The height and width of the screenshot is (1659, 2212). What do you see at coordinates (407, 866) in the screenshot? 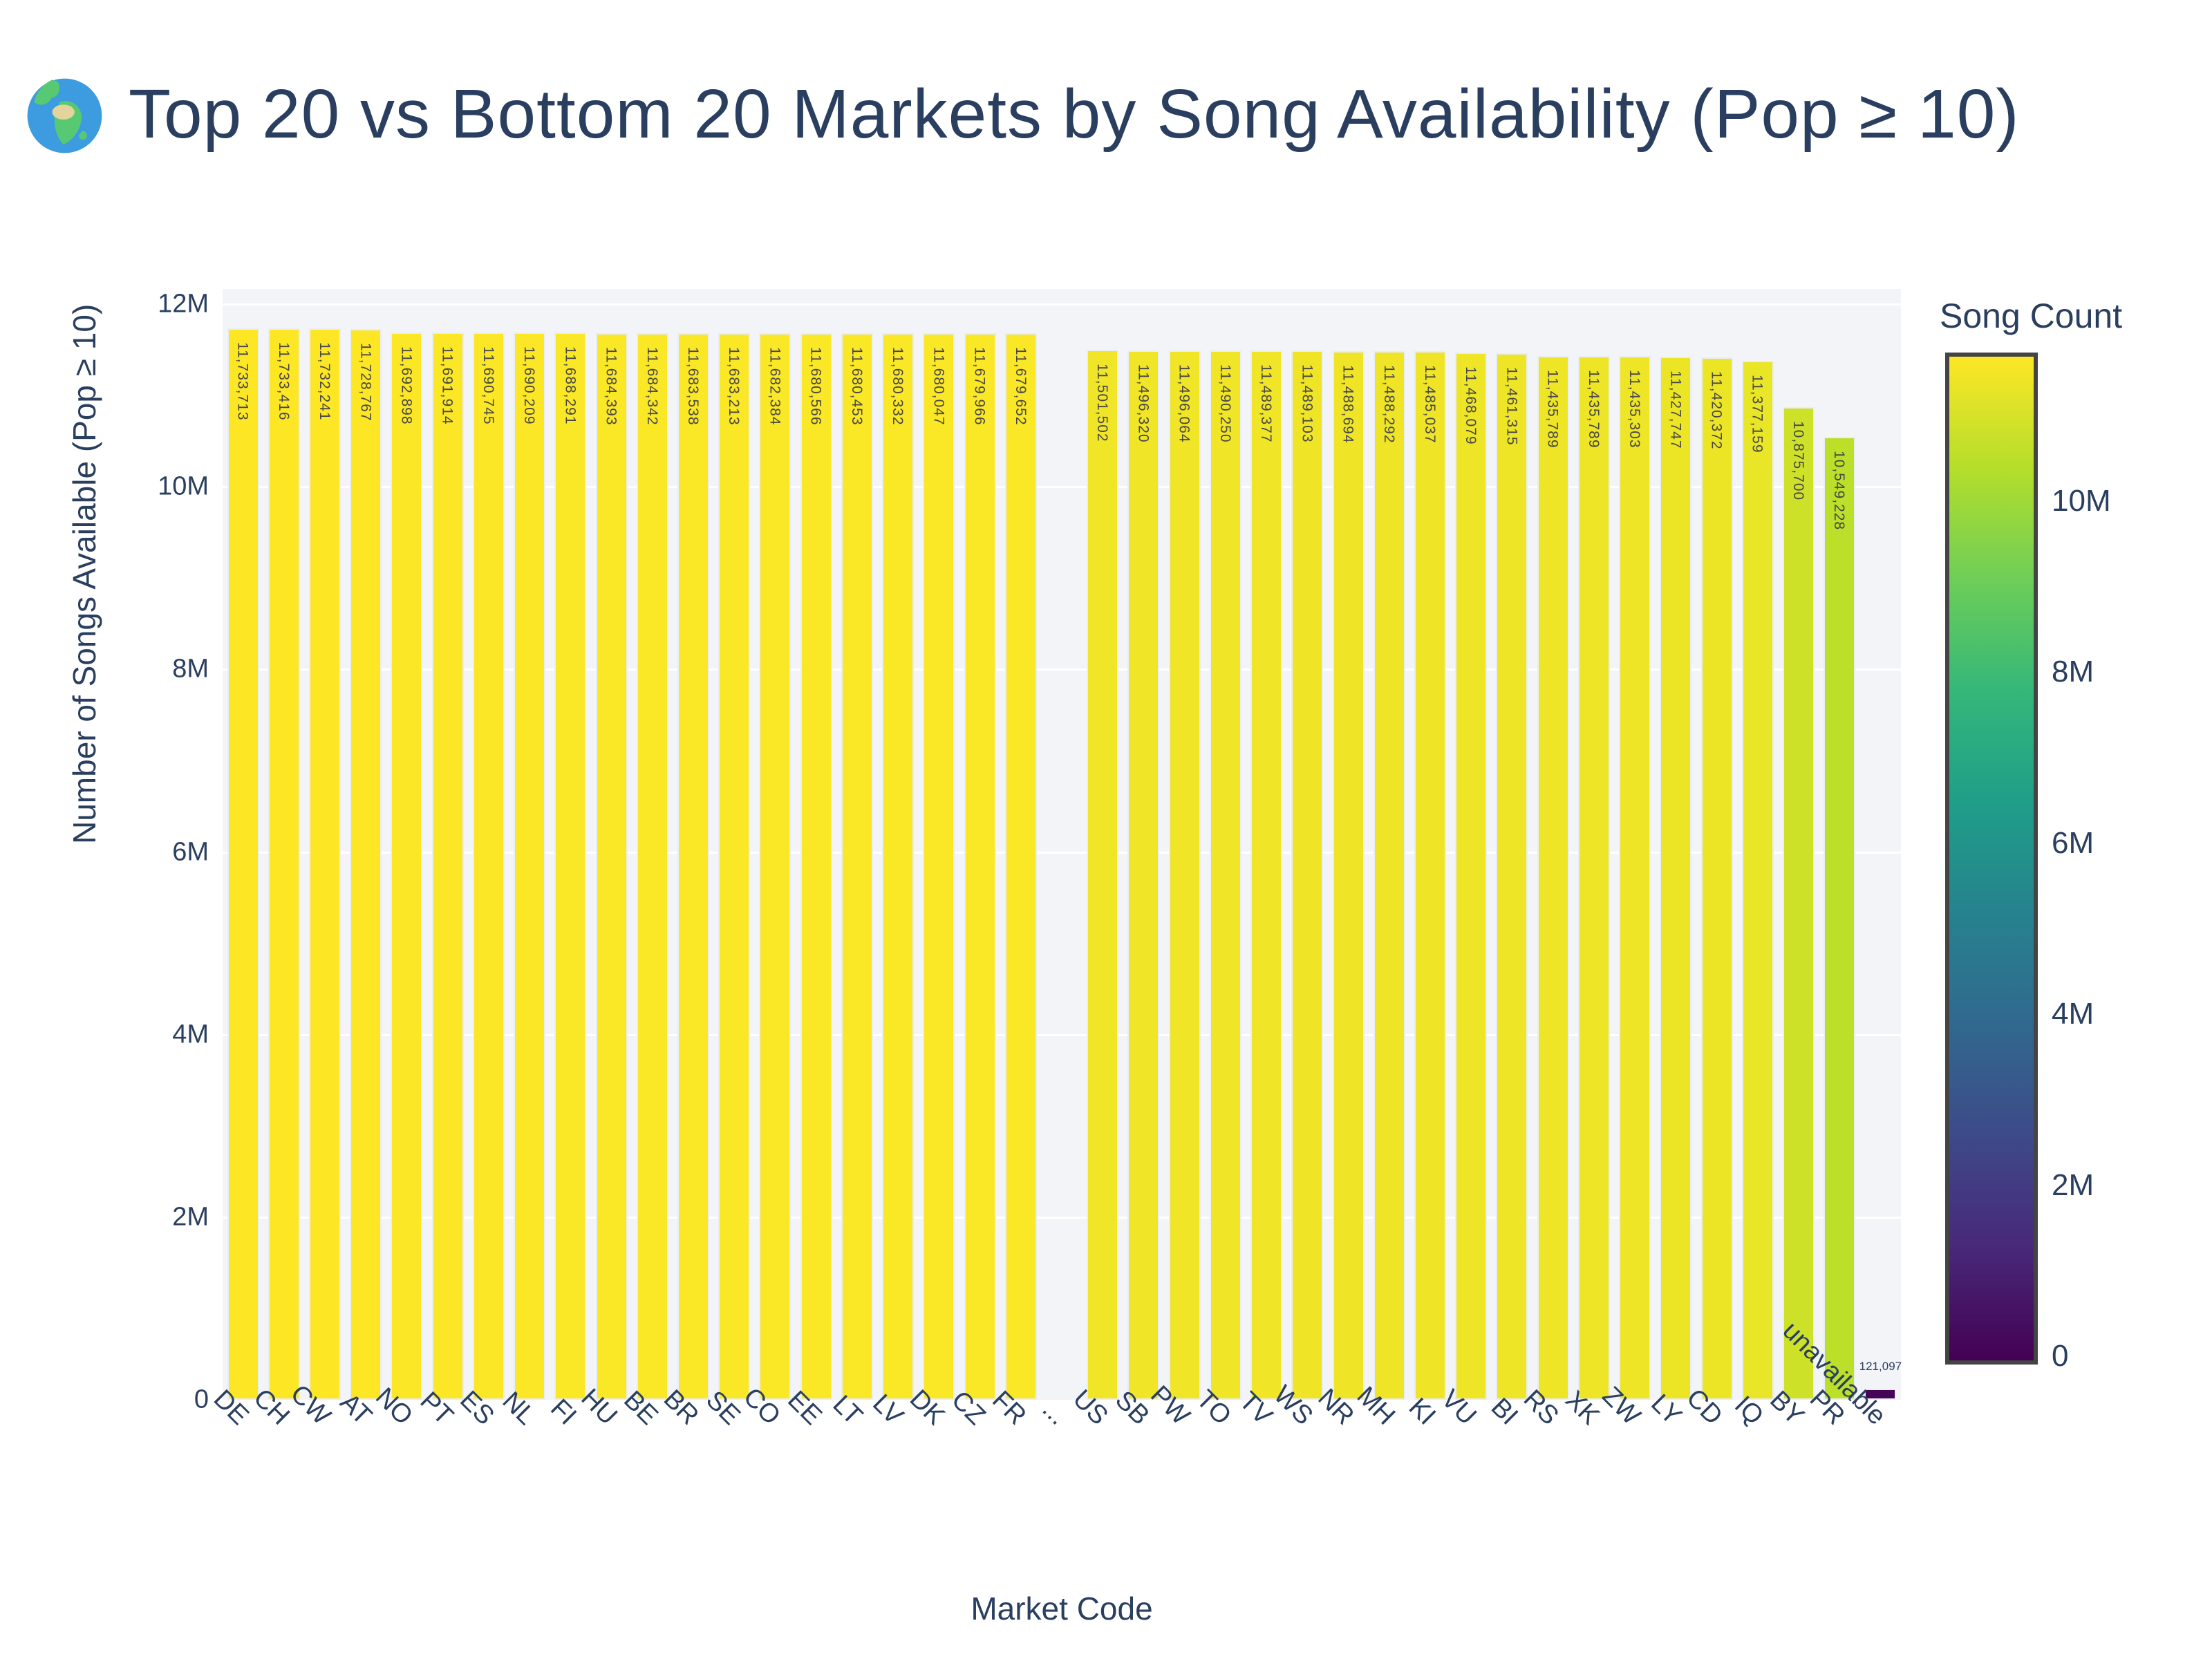
I see `bar-NO` at bounding box center [407, 866].